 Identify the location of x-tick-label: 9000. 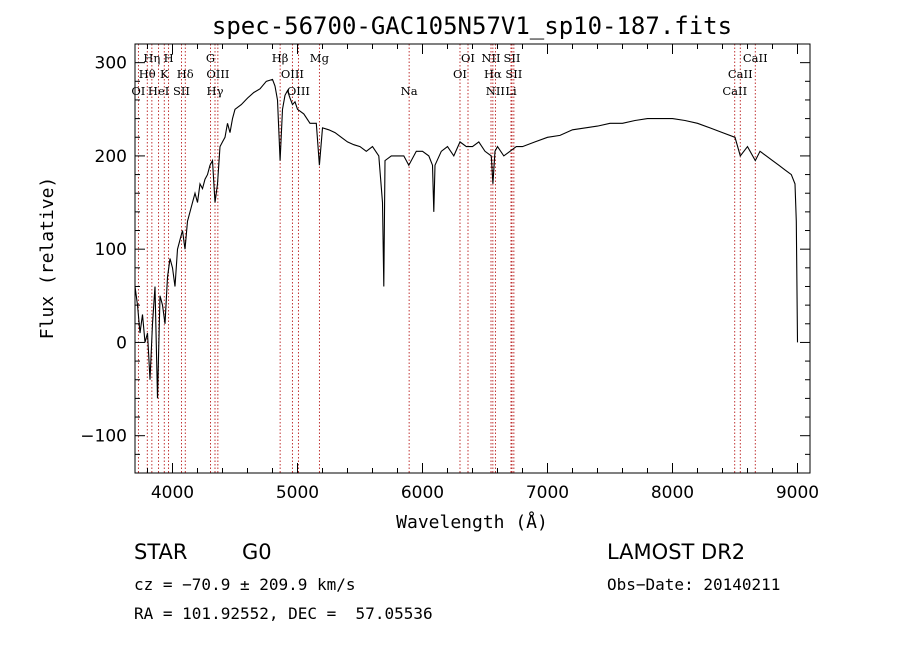
(797, 493).